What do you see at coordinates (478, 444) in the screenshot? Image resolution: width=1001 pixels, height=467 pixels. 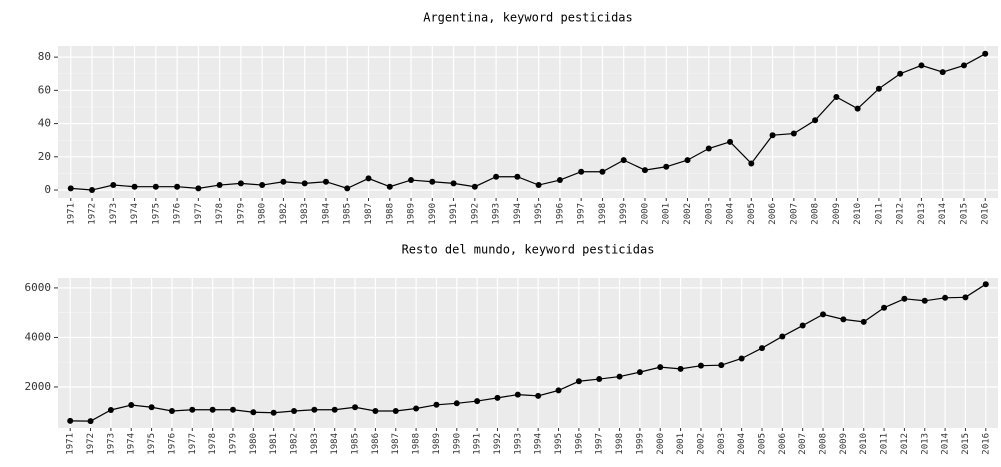 I see `x-tick-label: 1991` at bounding box center [478, 444].